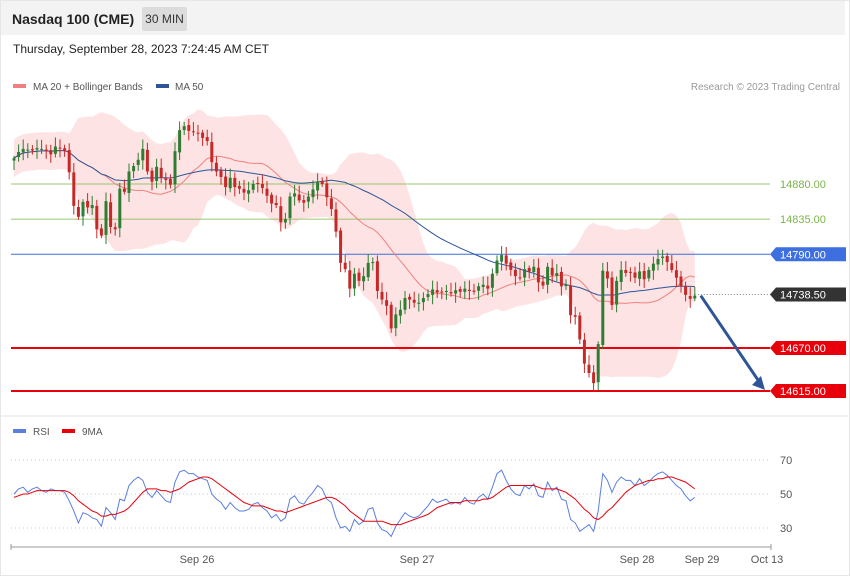  What do you see at coordinates (808, 254) in the screenshot?
I see `level-14790-00-tag` at bounding box center [808, 254].